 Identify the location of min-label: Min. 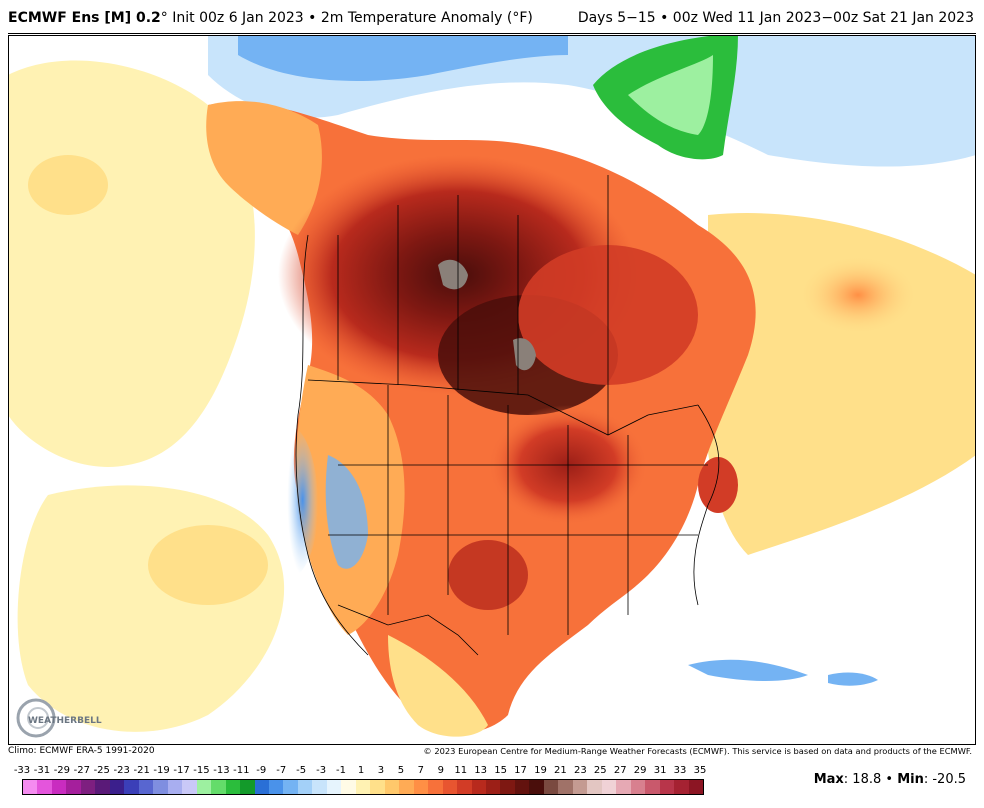
(910, 779).